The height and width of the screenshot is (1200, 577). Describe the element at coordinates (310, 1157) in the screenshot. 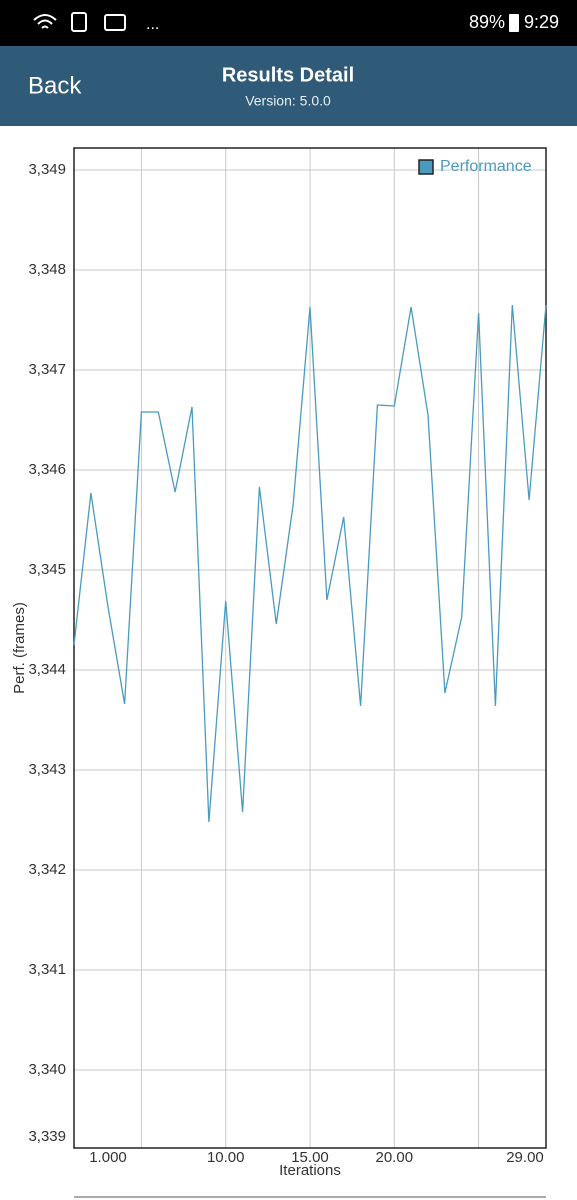

I see `x-tick-label: 15.00` at that location.